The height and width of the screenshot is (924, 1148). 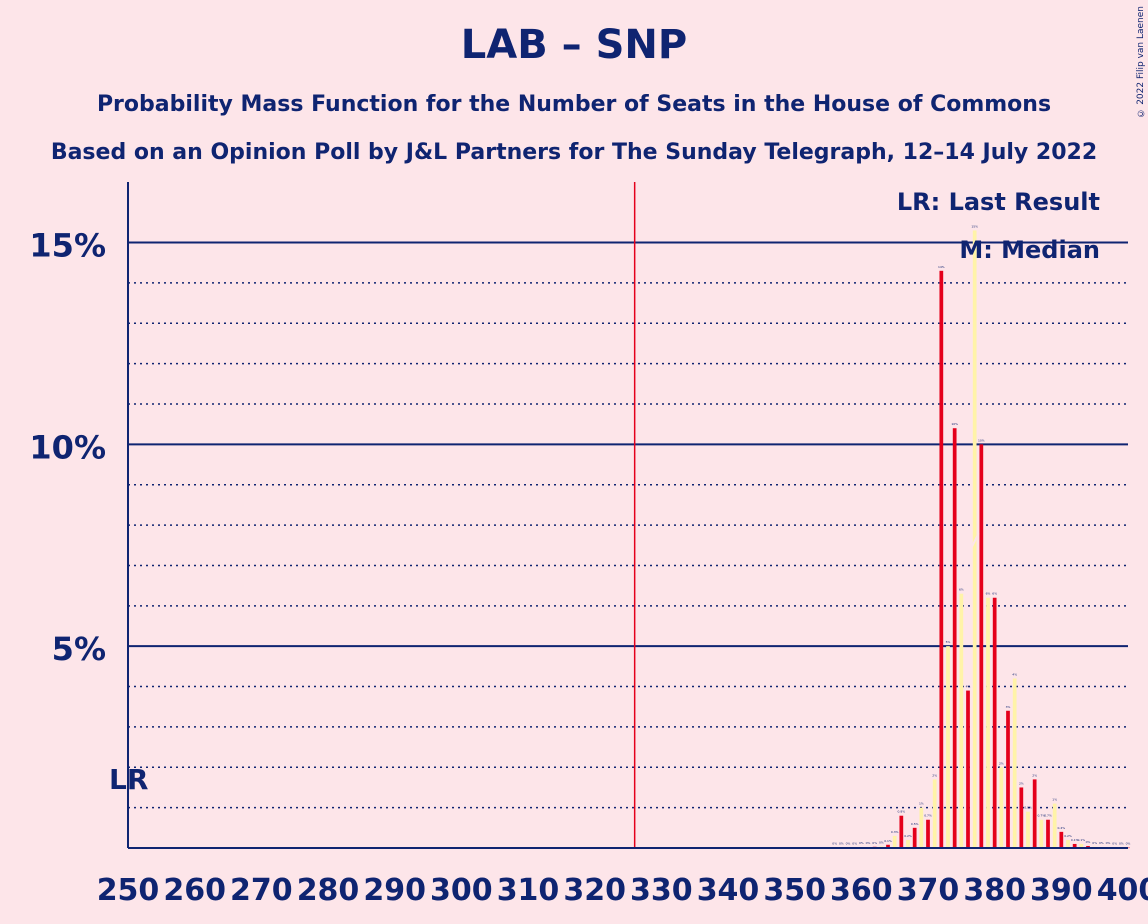 I want to click on last-result-label: LR, so click(x=128, y=779).